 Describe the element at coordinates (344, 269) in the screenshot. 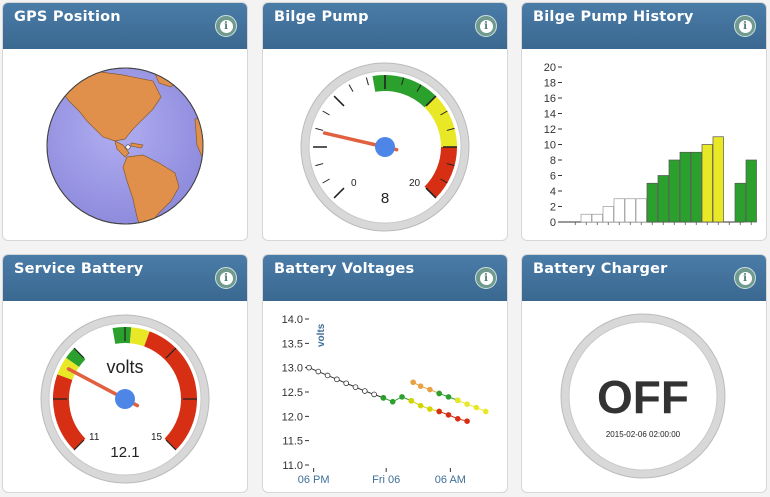

I see `card-title: Battery Voltages` at that location.